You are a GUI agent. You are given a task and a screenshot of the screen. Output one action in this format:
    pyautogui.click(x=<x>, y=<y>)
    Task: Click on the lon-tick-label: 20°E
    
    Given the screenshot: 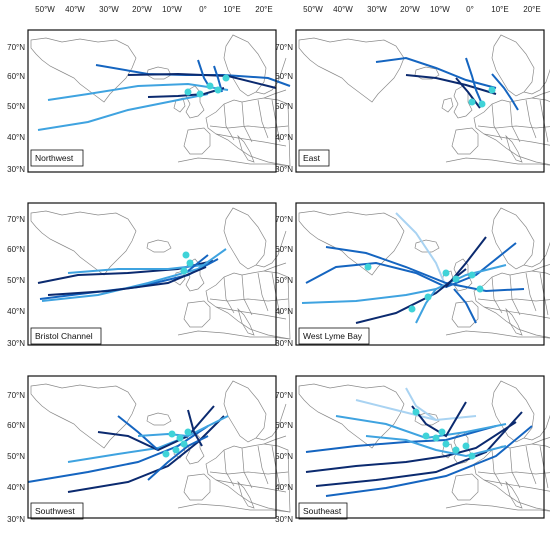 What is the action you would take?
    pyautogui.click(x=531, y=9)
    